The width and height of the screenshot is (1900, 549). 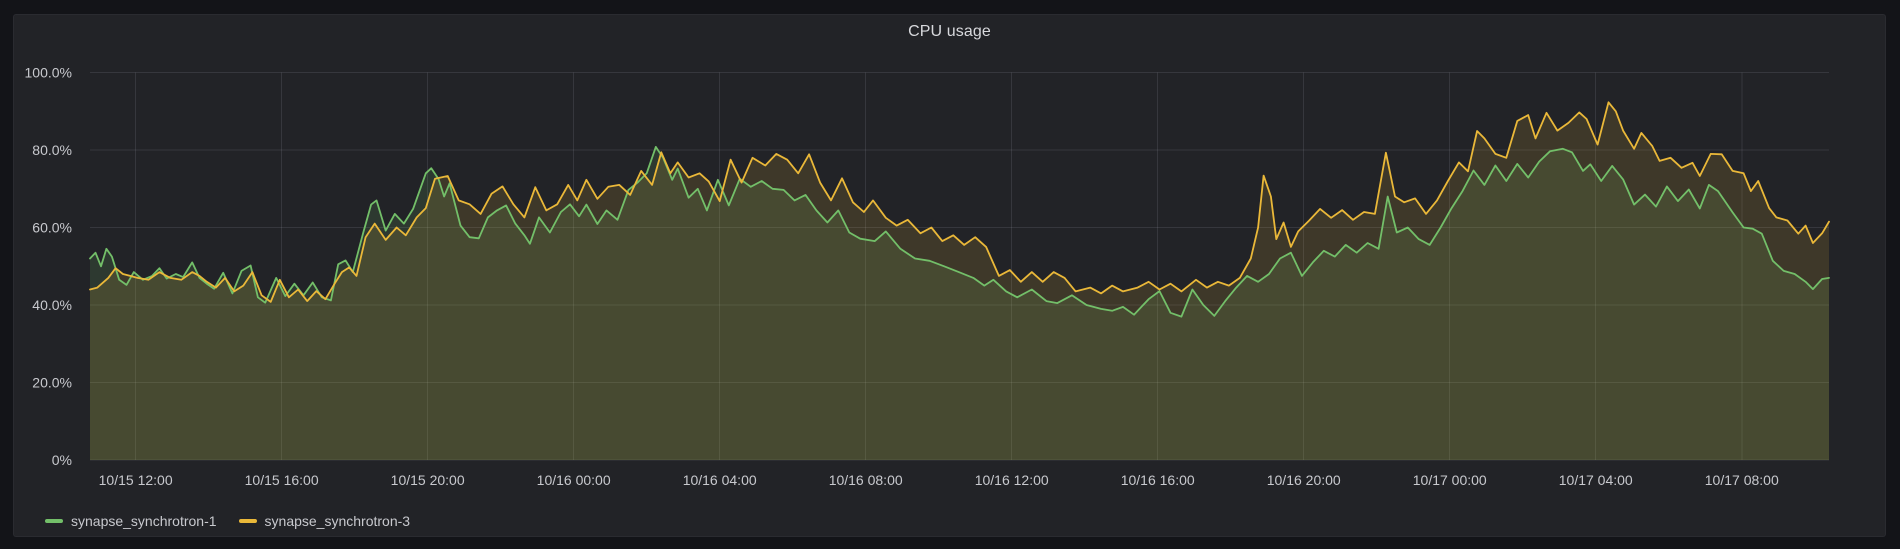 I want to click on legend-swatch-green, so click(x=54, y=521).